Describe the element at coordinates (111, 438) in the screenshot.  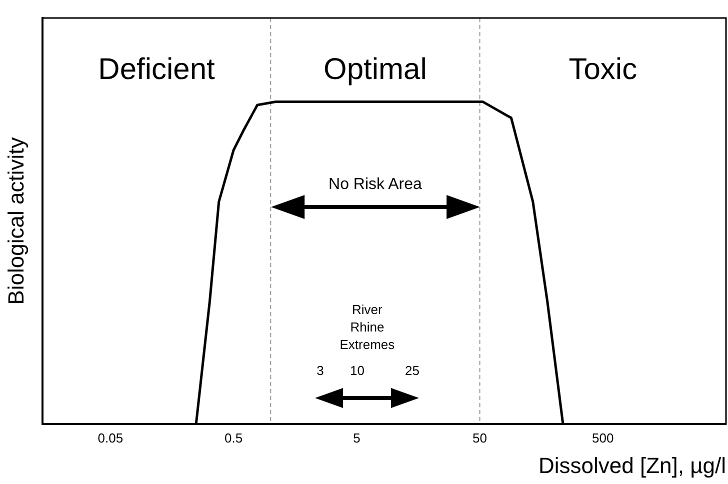
I see `x-tick-label: 0.05` at that location.